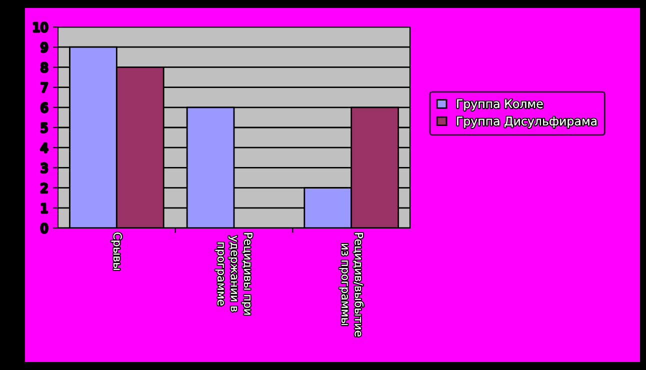  I want to click on y-tick-label: 9, so click(44, 47).